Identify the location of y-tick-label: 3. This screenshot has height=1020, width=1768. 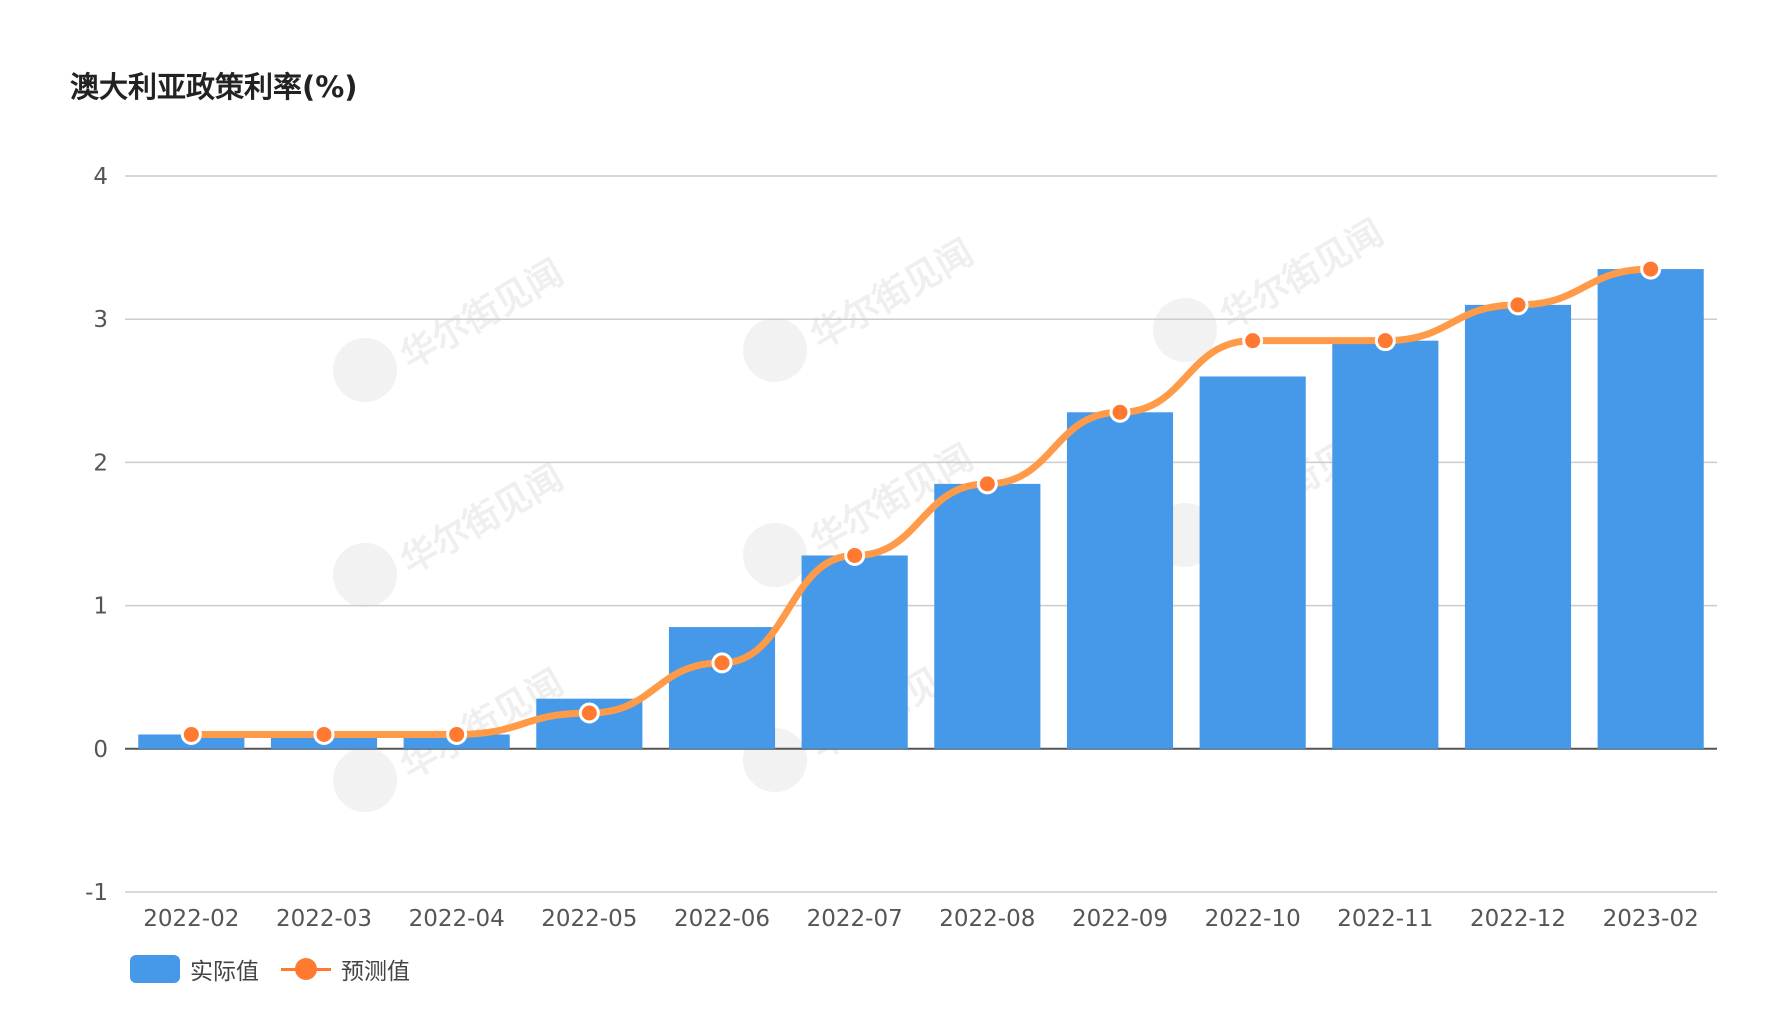
(100, 320).